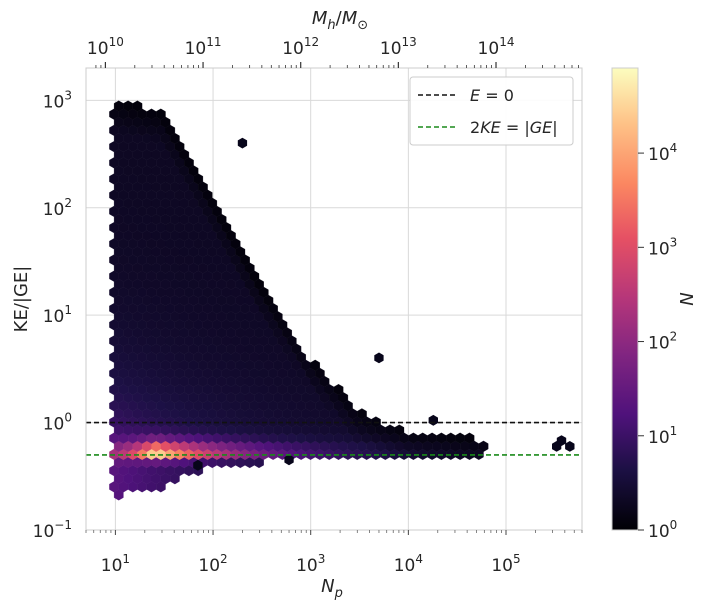 This screenshot has height=609, width=710. What do you see at coordinates (514, 127) in the screenshot?
I see `legend-label-virial: 2KE = |GE|` at bounding box center [514, 127].